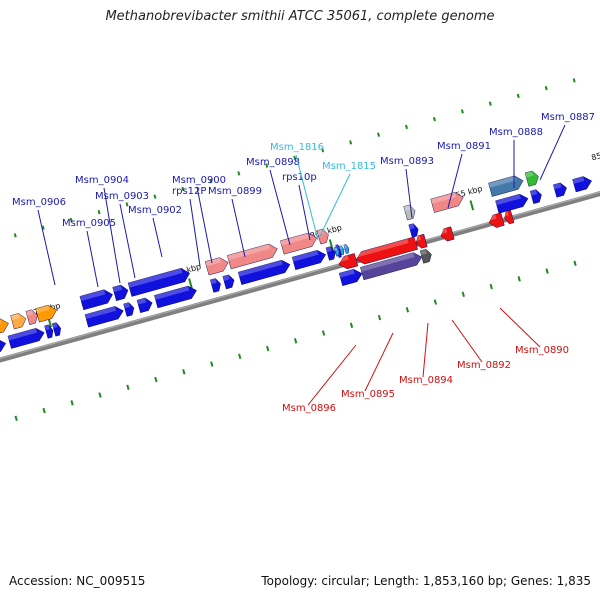 This screenshot has height=600, width=600. Describe the element at coordinates (122, 196) in the screenshot. I see `gene-label: Msm_0903` at that location.